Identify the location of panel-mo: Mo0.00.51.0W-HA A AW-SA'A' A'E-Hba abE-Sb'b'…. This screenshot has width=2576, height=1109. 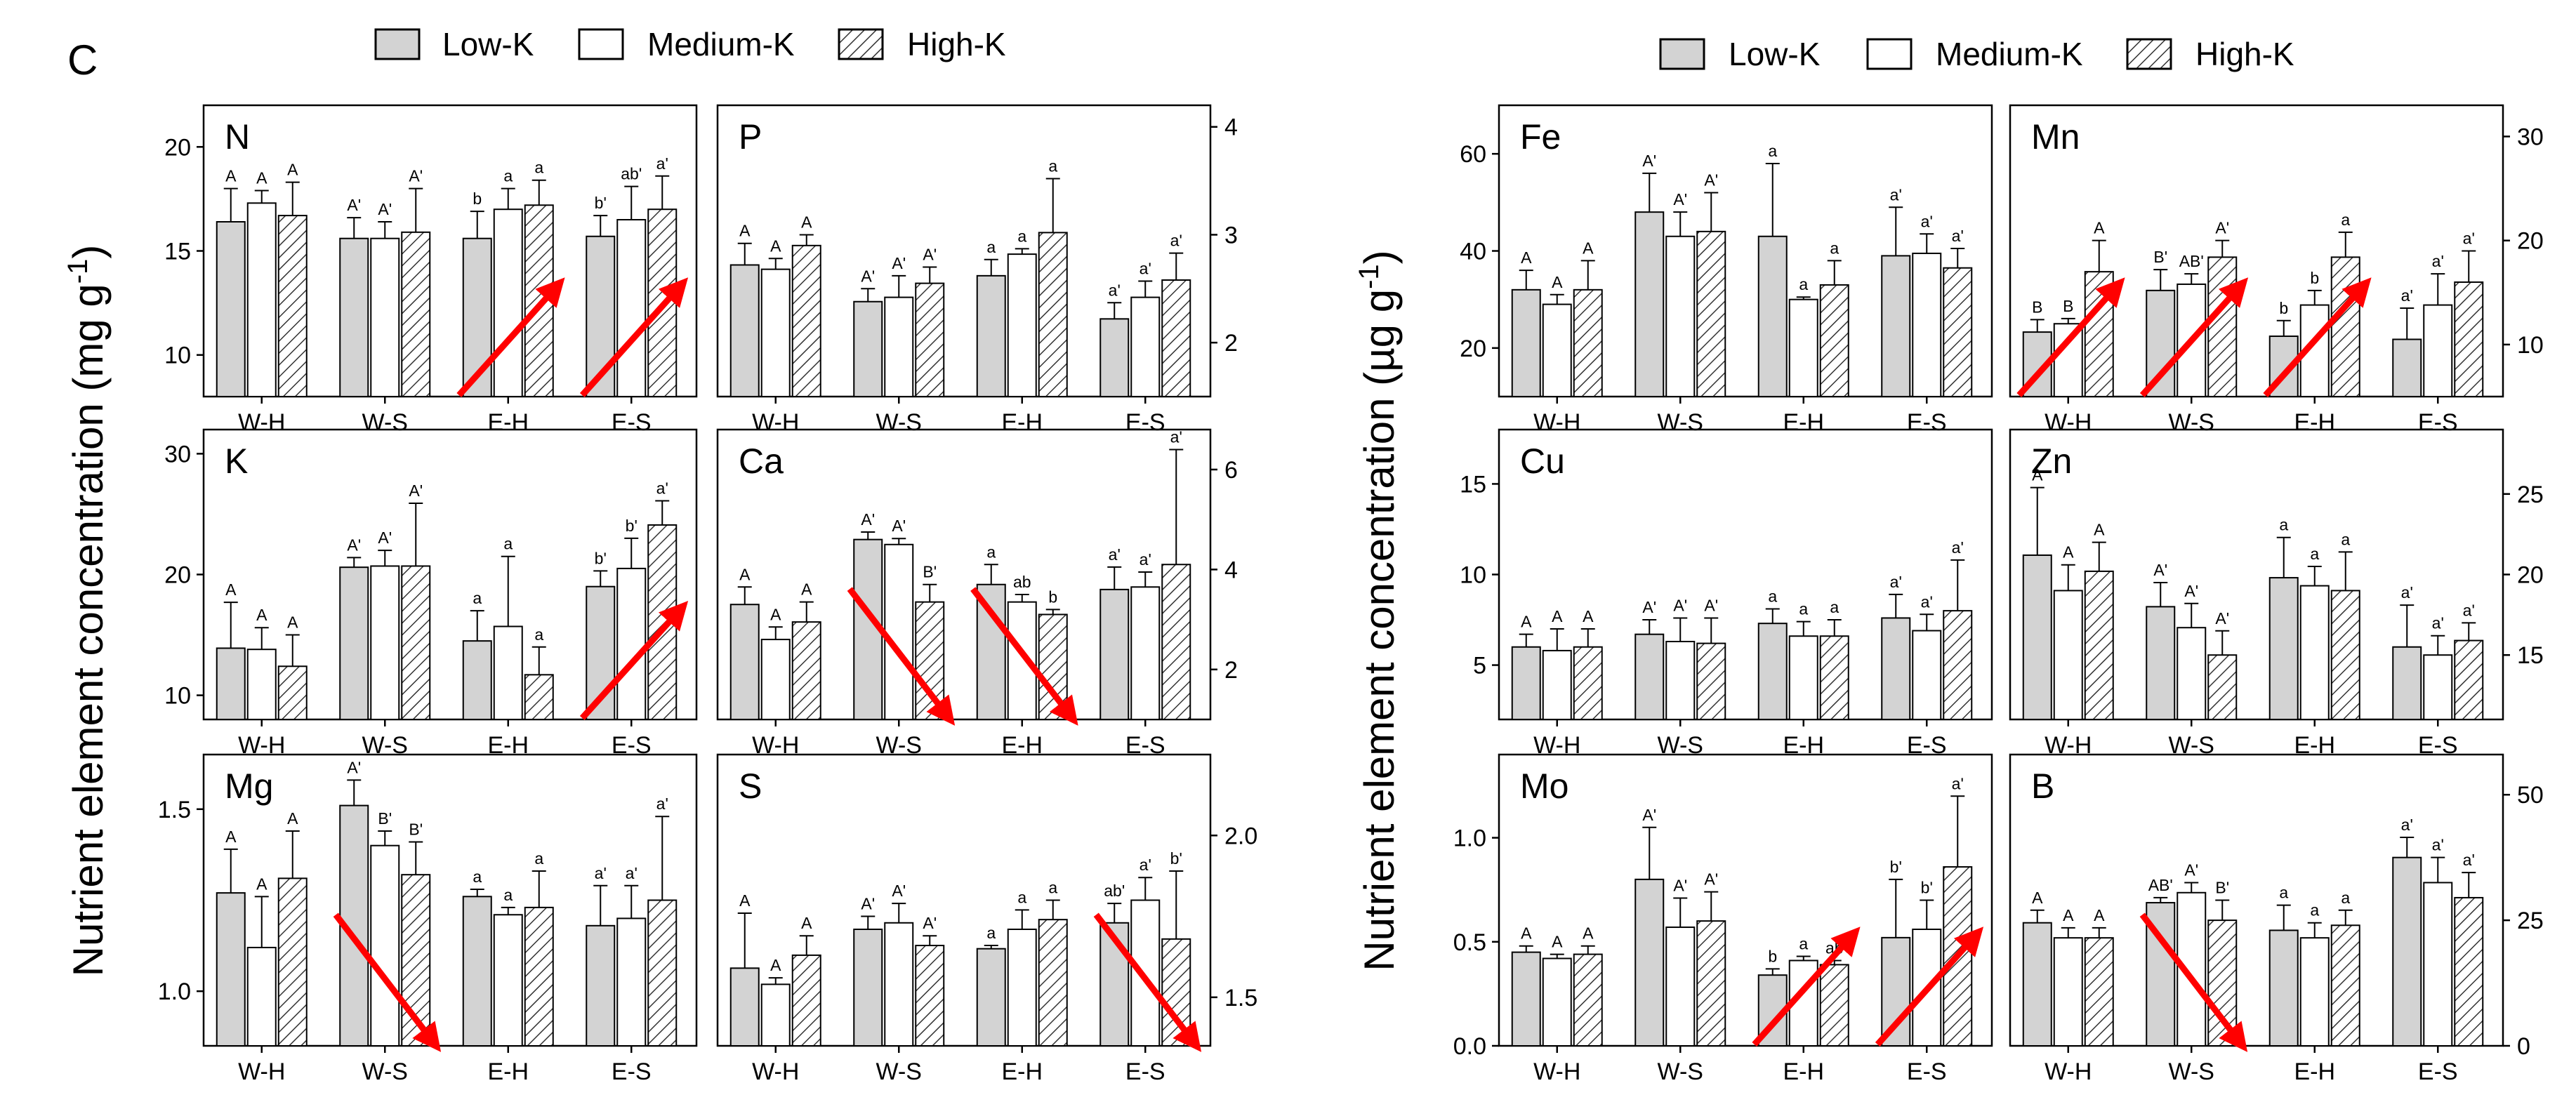
(1723, 919).